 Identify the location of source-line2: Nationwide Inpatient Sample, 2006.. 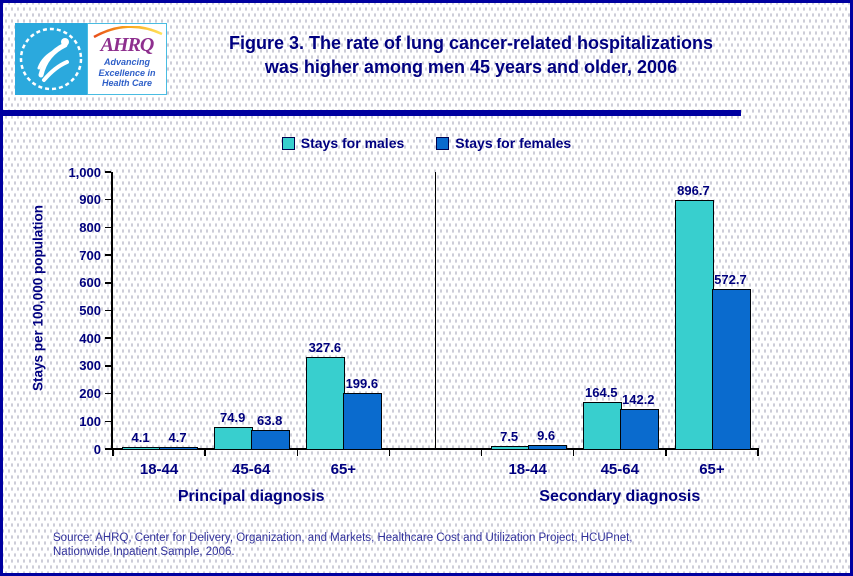
(144, 552).